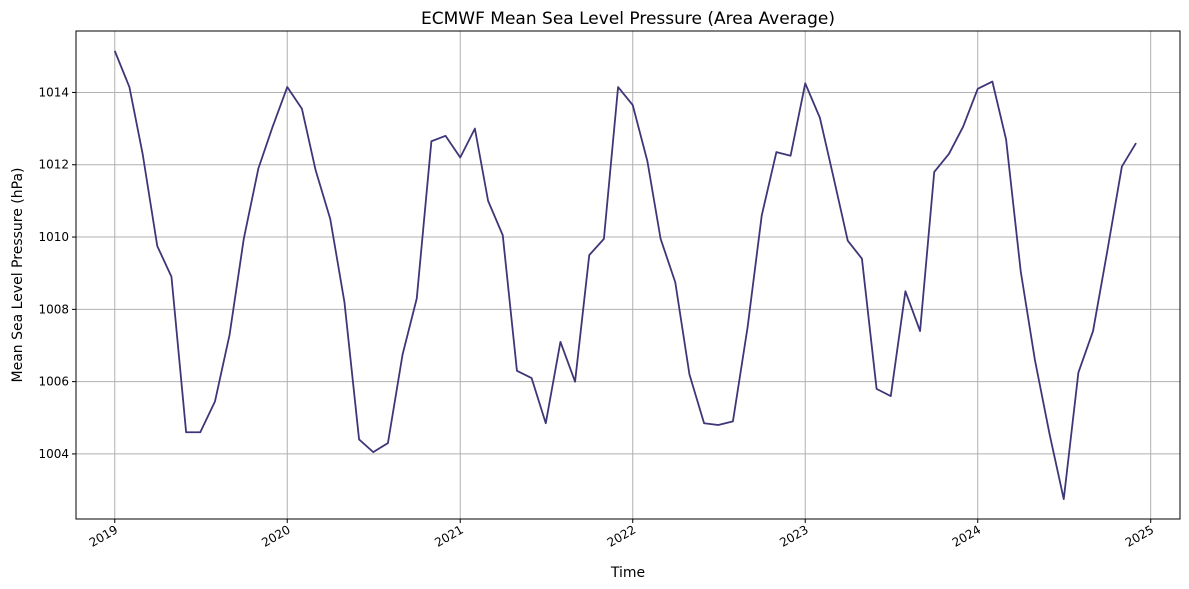 The width and height of the screenshot is (1189, 589). What do you see at coordinates (793, 535) in the screenshot?
I see `x-tick-label: 2023` at bounding box center [793, 535].